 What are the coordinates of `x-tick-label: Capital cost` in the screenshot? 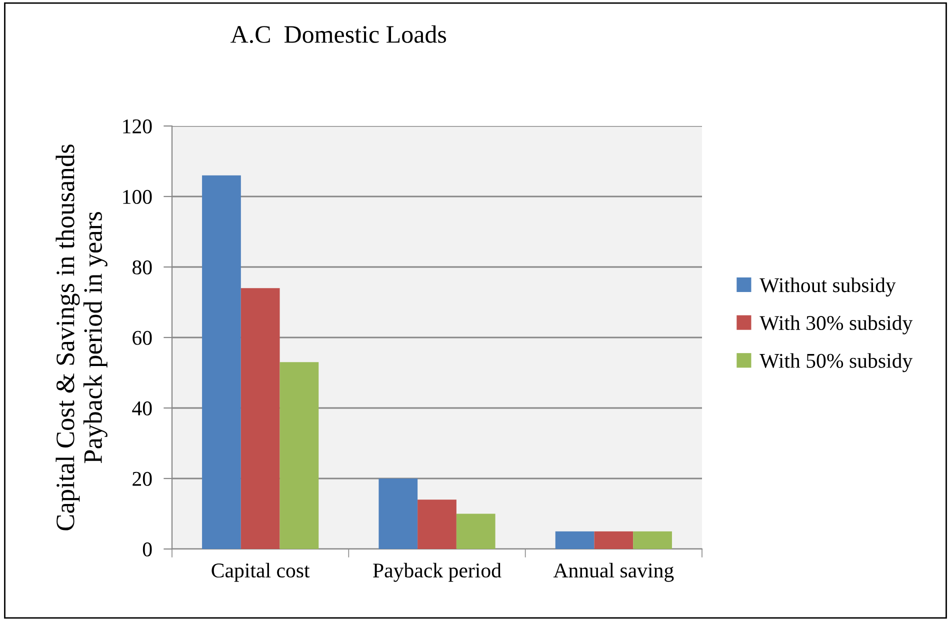 It's located at (261, 572).